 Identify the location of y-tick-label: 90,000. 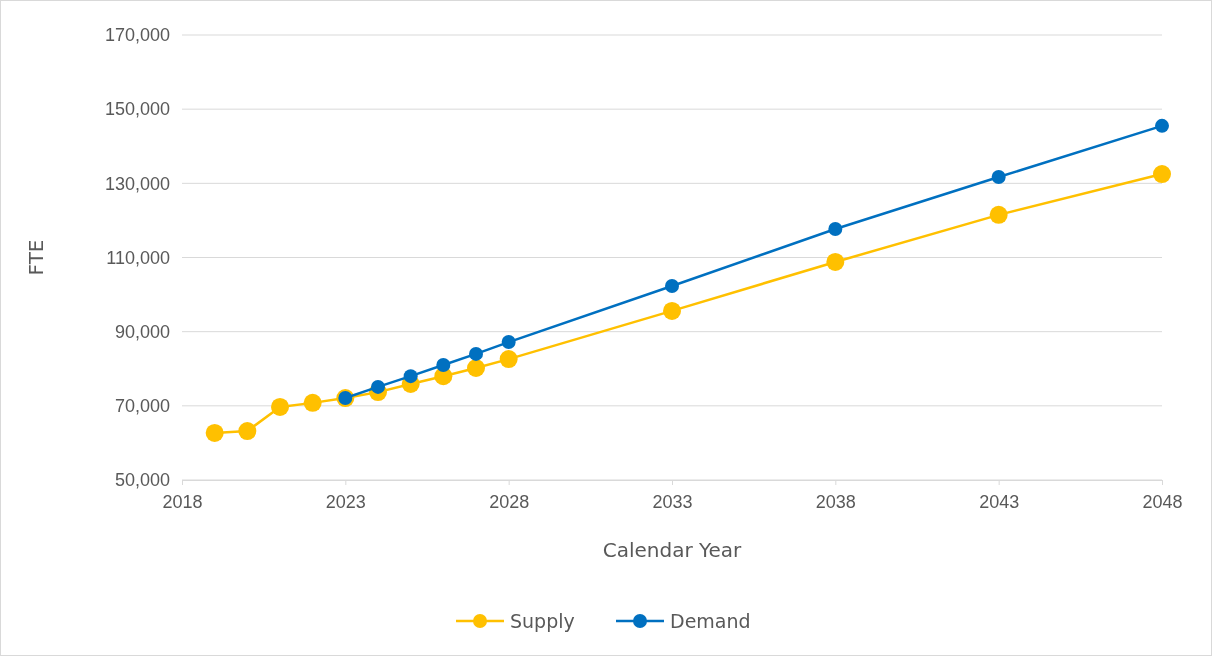
(142, 331).